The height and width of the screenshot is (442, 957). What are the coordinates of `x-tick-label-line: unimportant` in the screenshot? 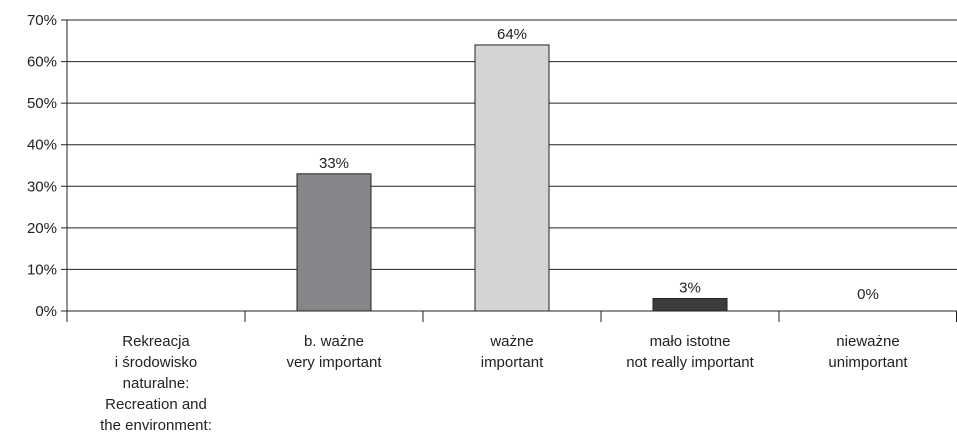 It's located at (868, 362).